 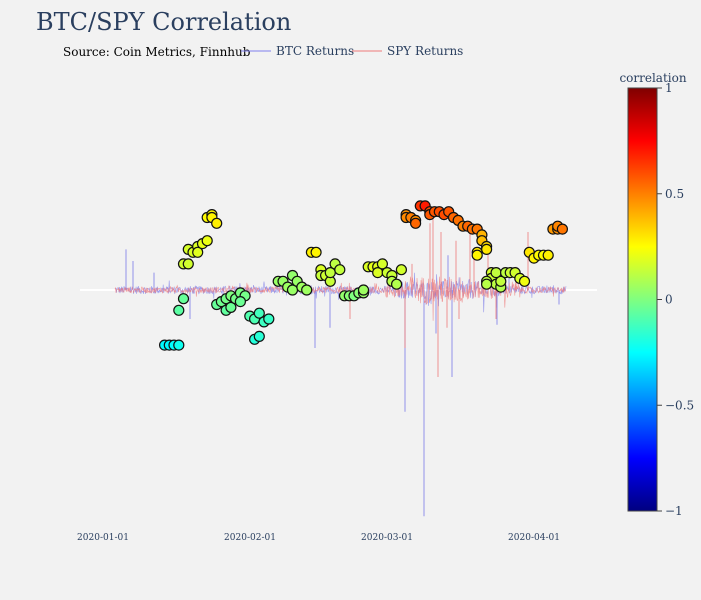 I want to click on x-tick-label: 2020-04-01, so click(x=534, y=538).